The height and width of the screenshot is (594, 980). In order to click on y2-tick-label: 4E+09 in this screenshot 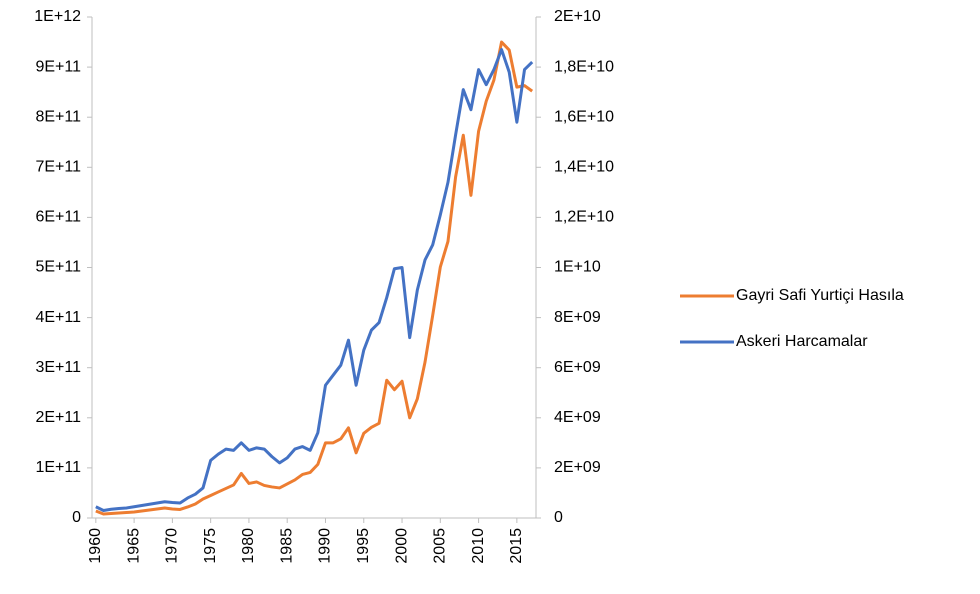, I will do `click(577, 417)`.